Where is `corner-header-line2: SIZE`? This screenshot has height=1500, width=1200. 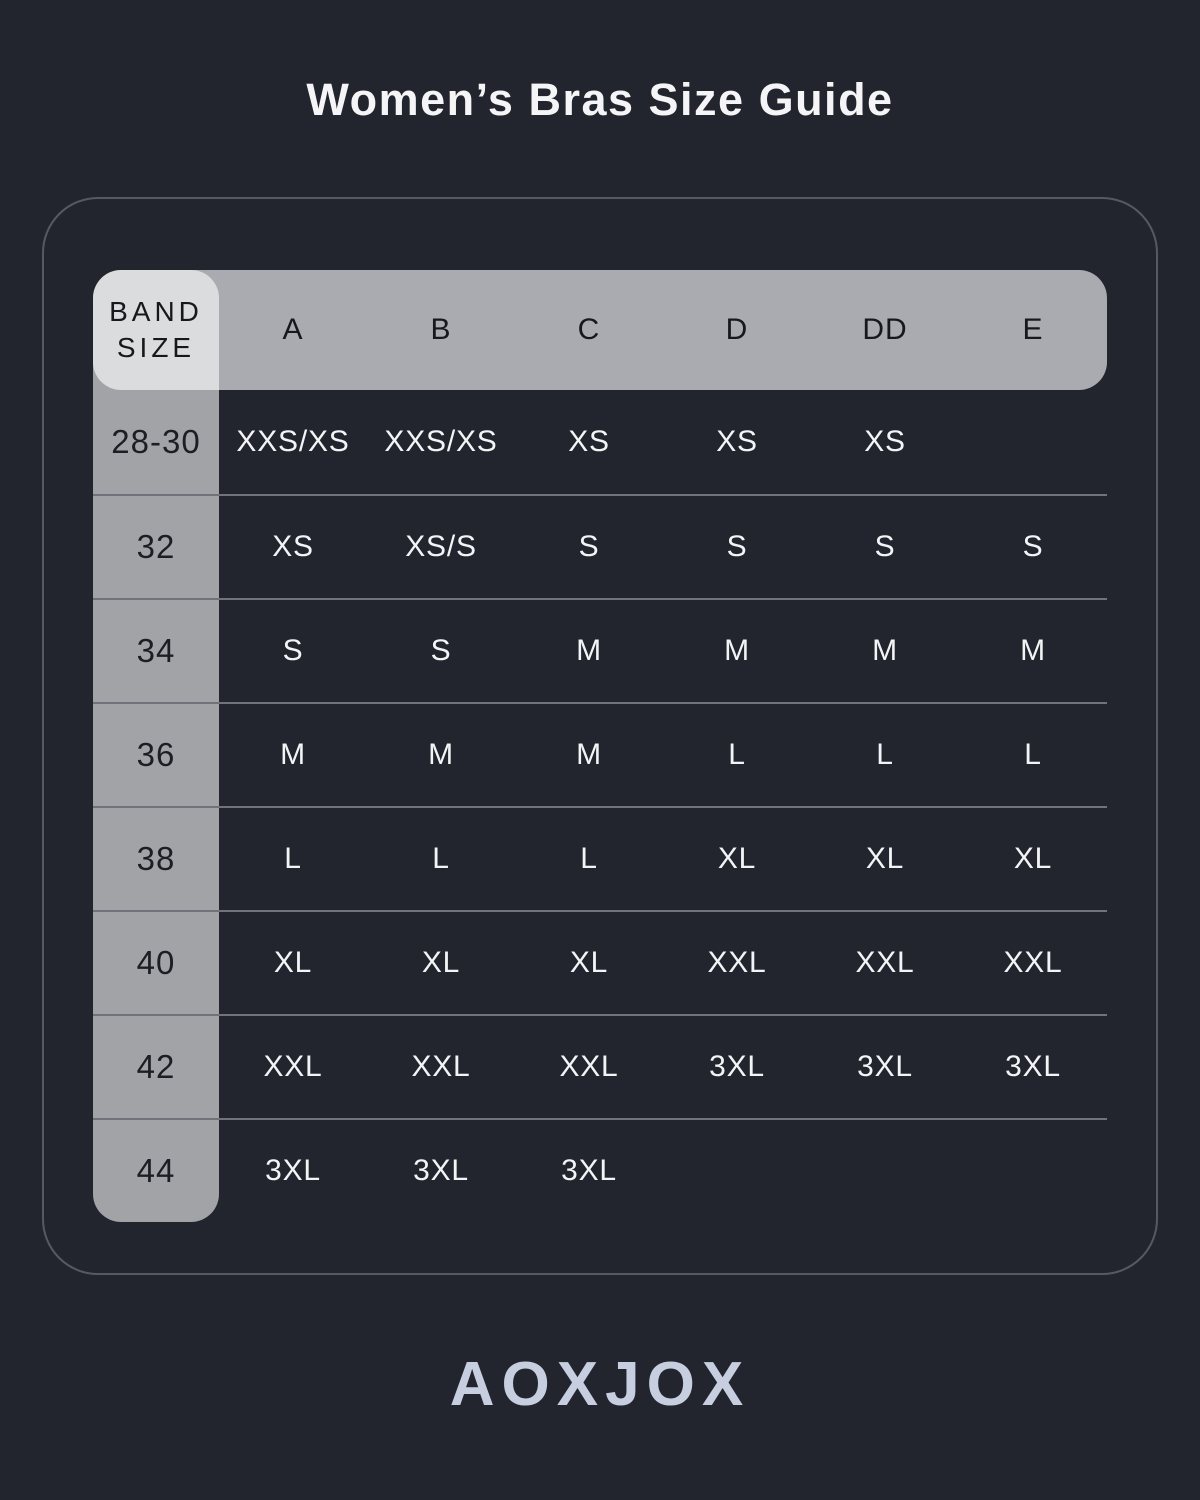 corner-header-line2: SIZE is located at coordinates (156, 347).